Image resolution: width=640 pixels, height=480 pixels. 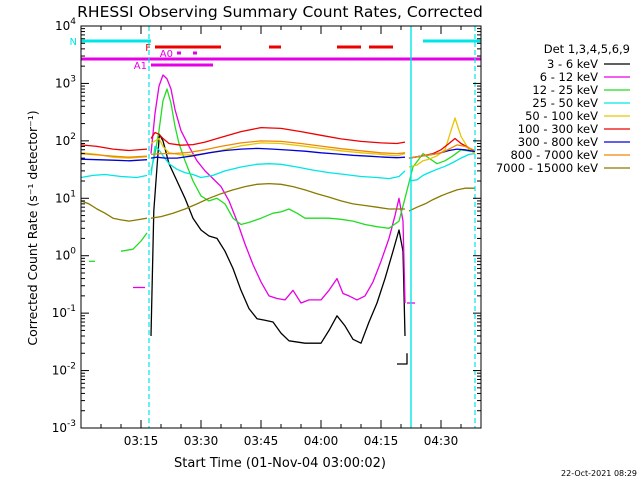 What do you see at coordinates (64, 312) in the screenshot?
I see `y-tick-label: 10⁻¹` at bounding box center [64, 312].